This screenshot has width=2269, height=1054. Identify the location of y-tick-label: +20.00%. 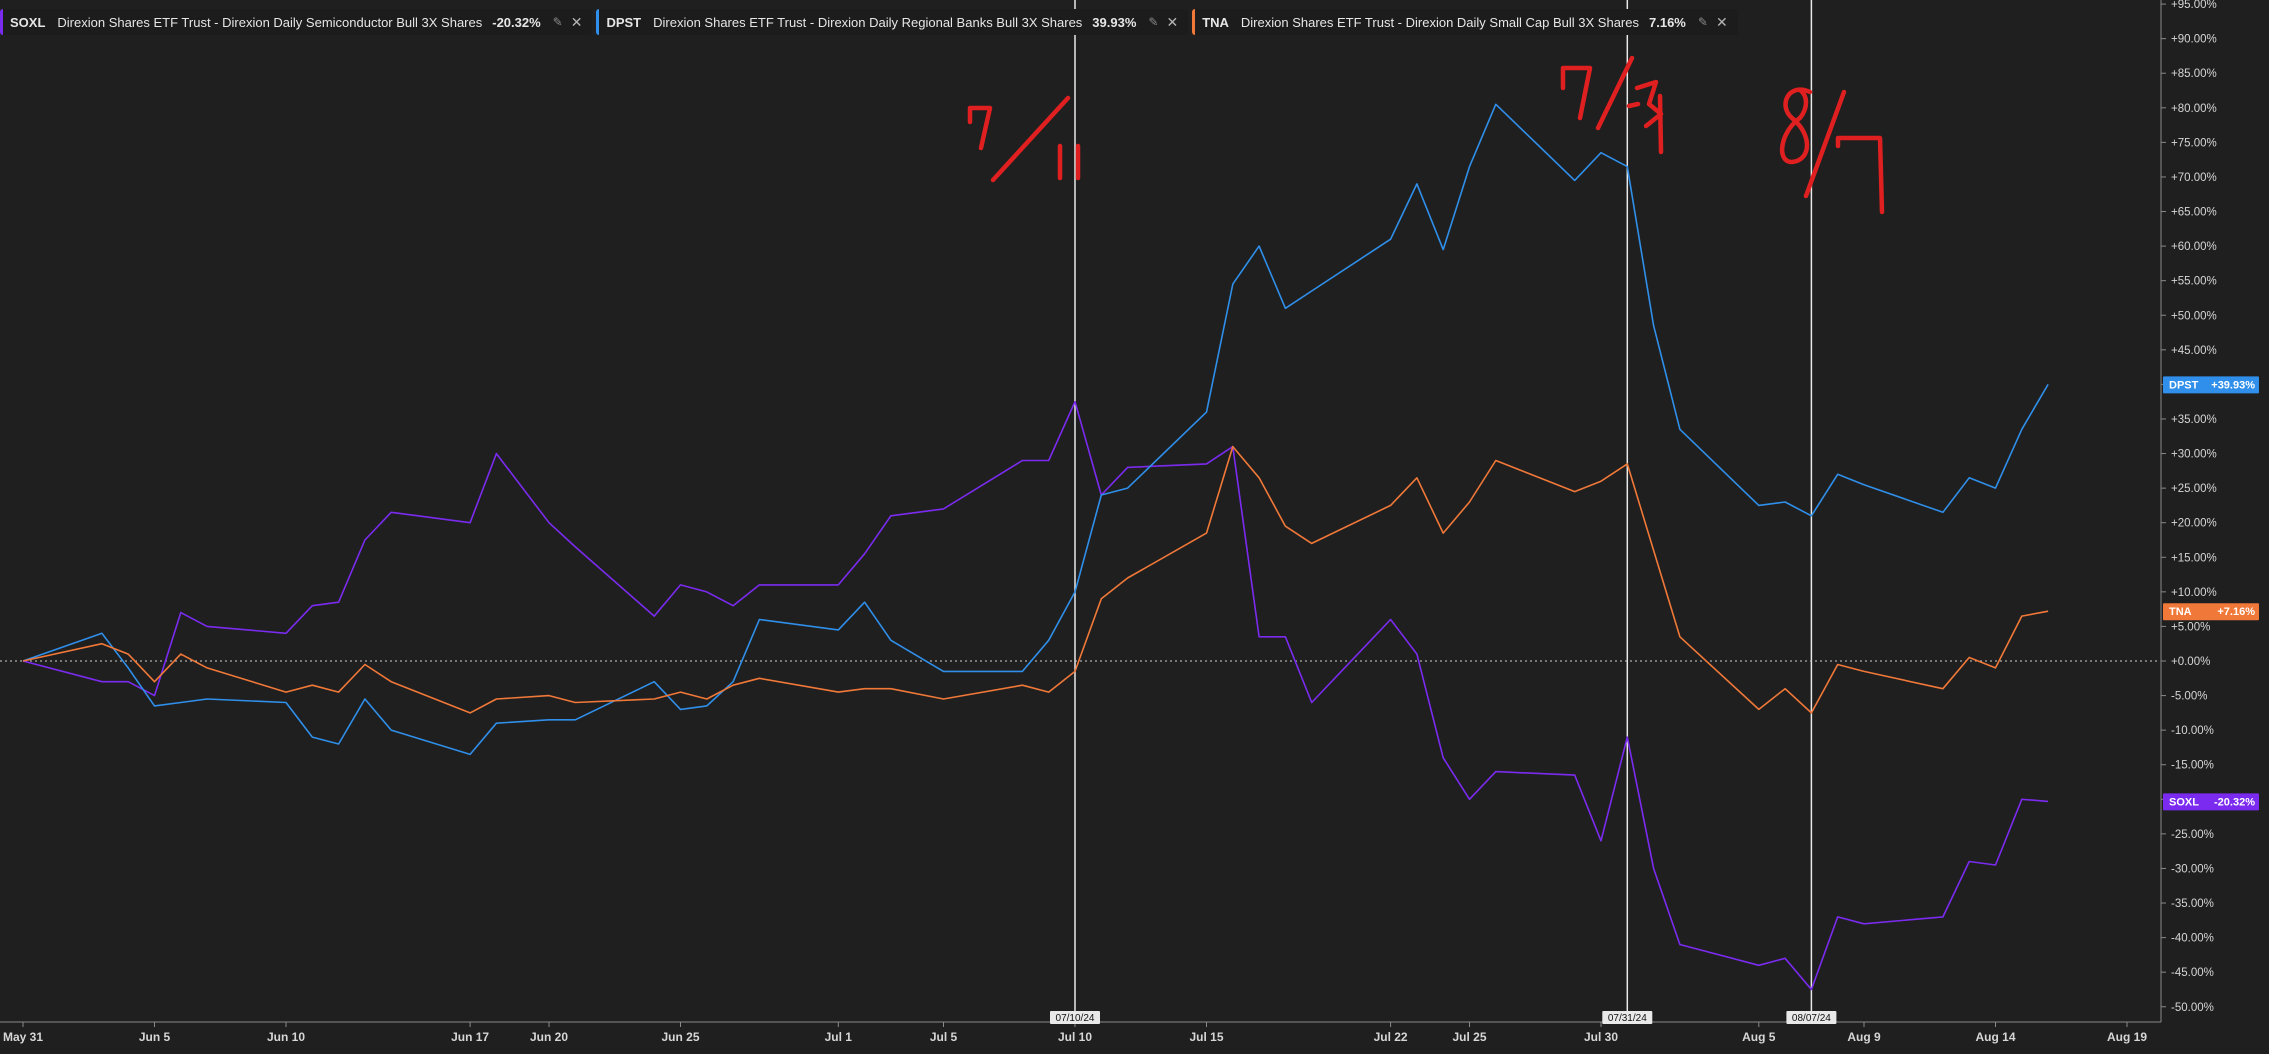
(2194, 524).